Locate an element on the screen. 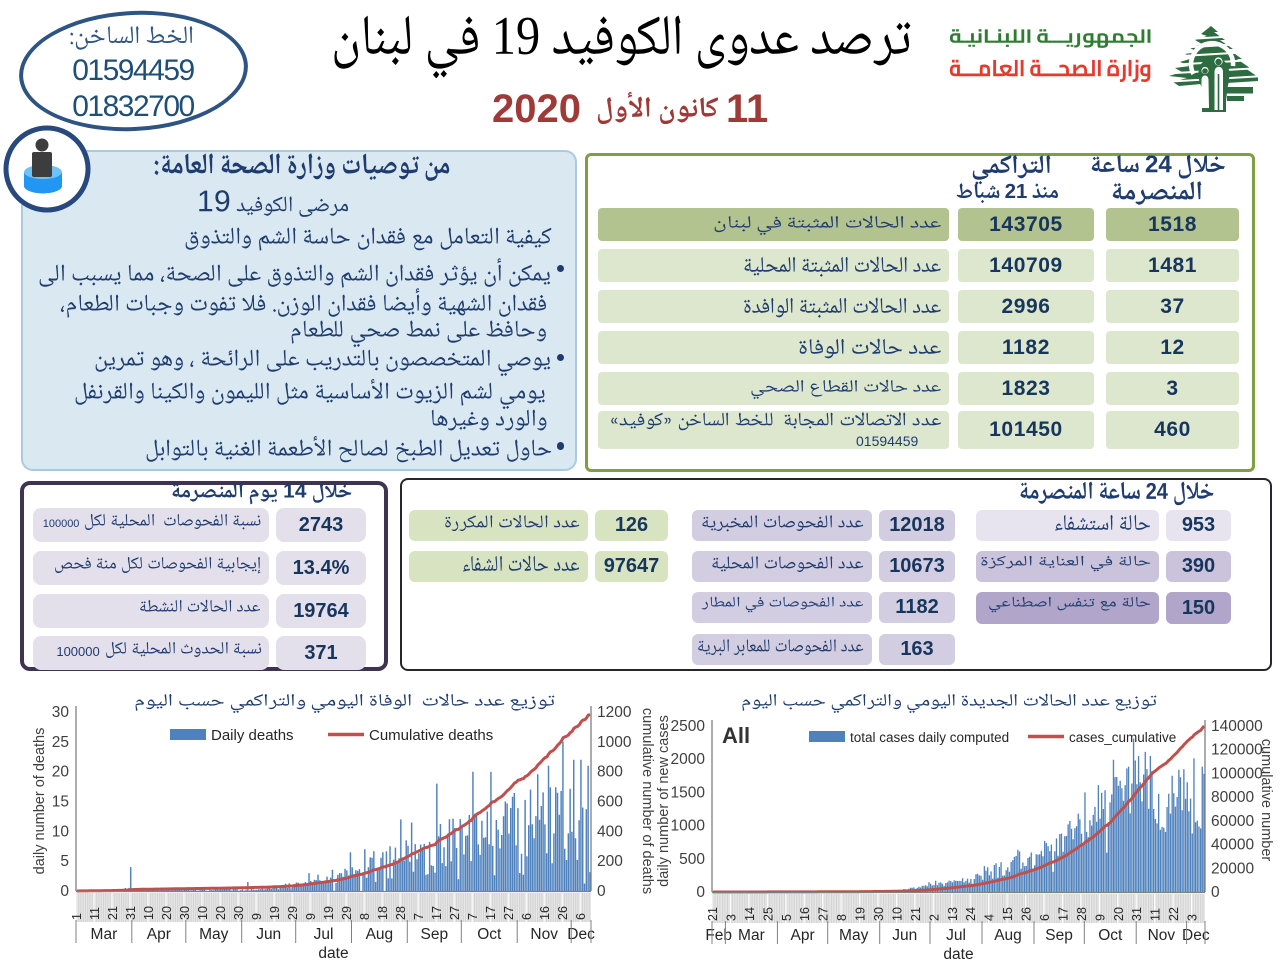 The width and height of the screenshot is (1280, 960). svg-text: Apr is located at coordinates (803, 935).